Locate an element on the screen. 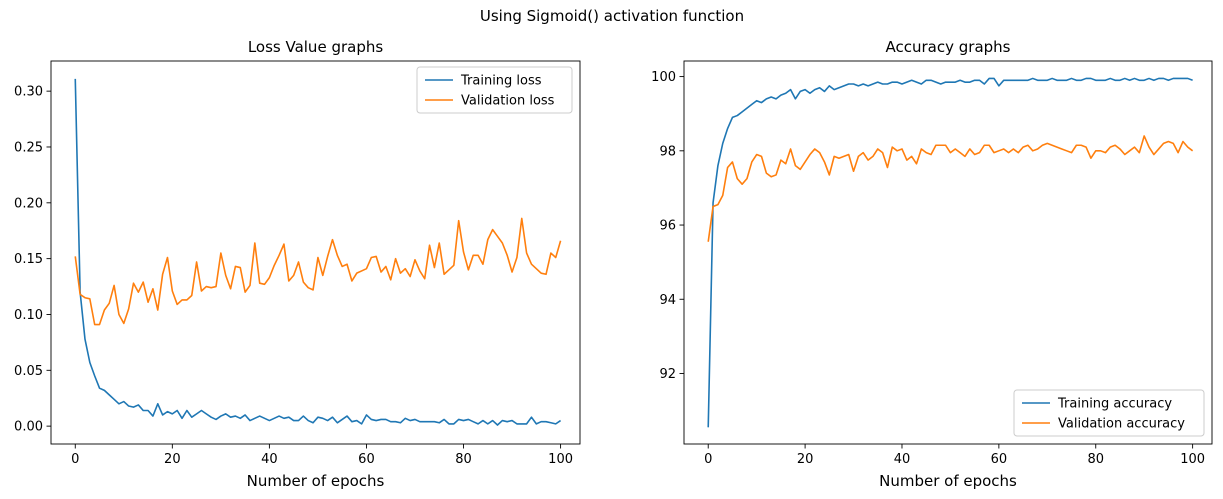 This screenshot has height=499, width=1223. loss-legend: Training loss Validation loss is located at coordinates (494, 90).